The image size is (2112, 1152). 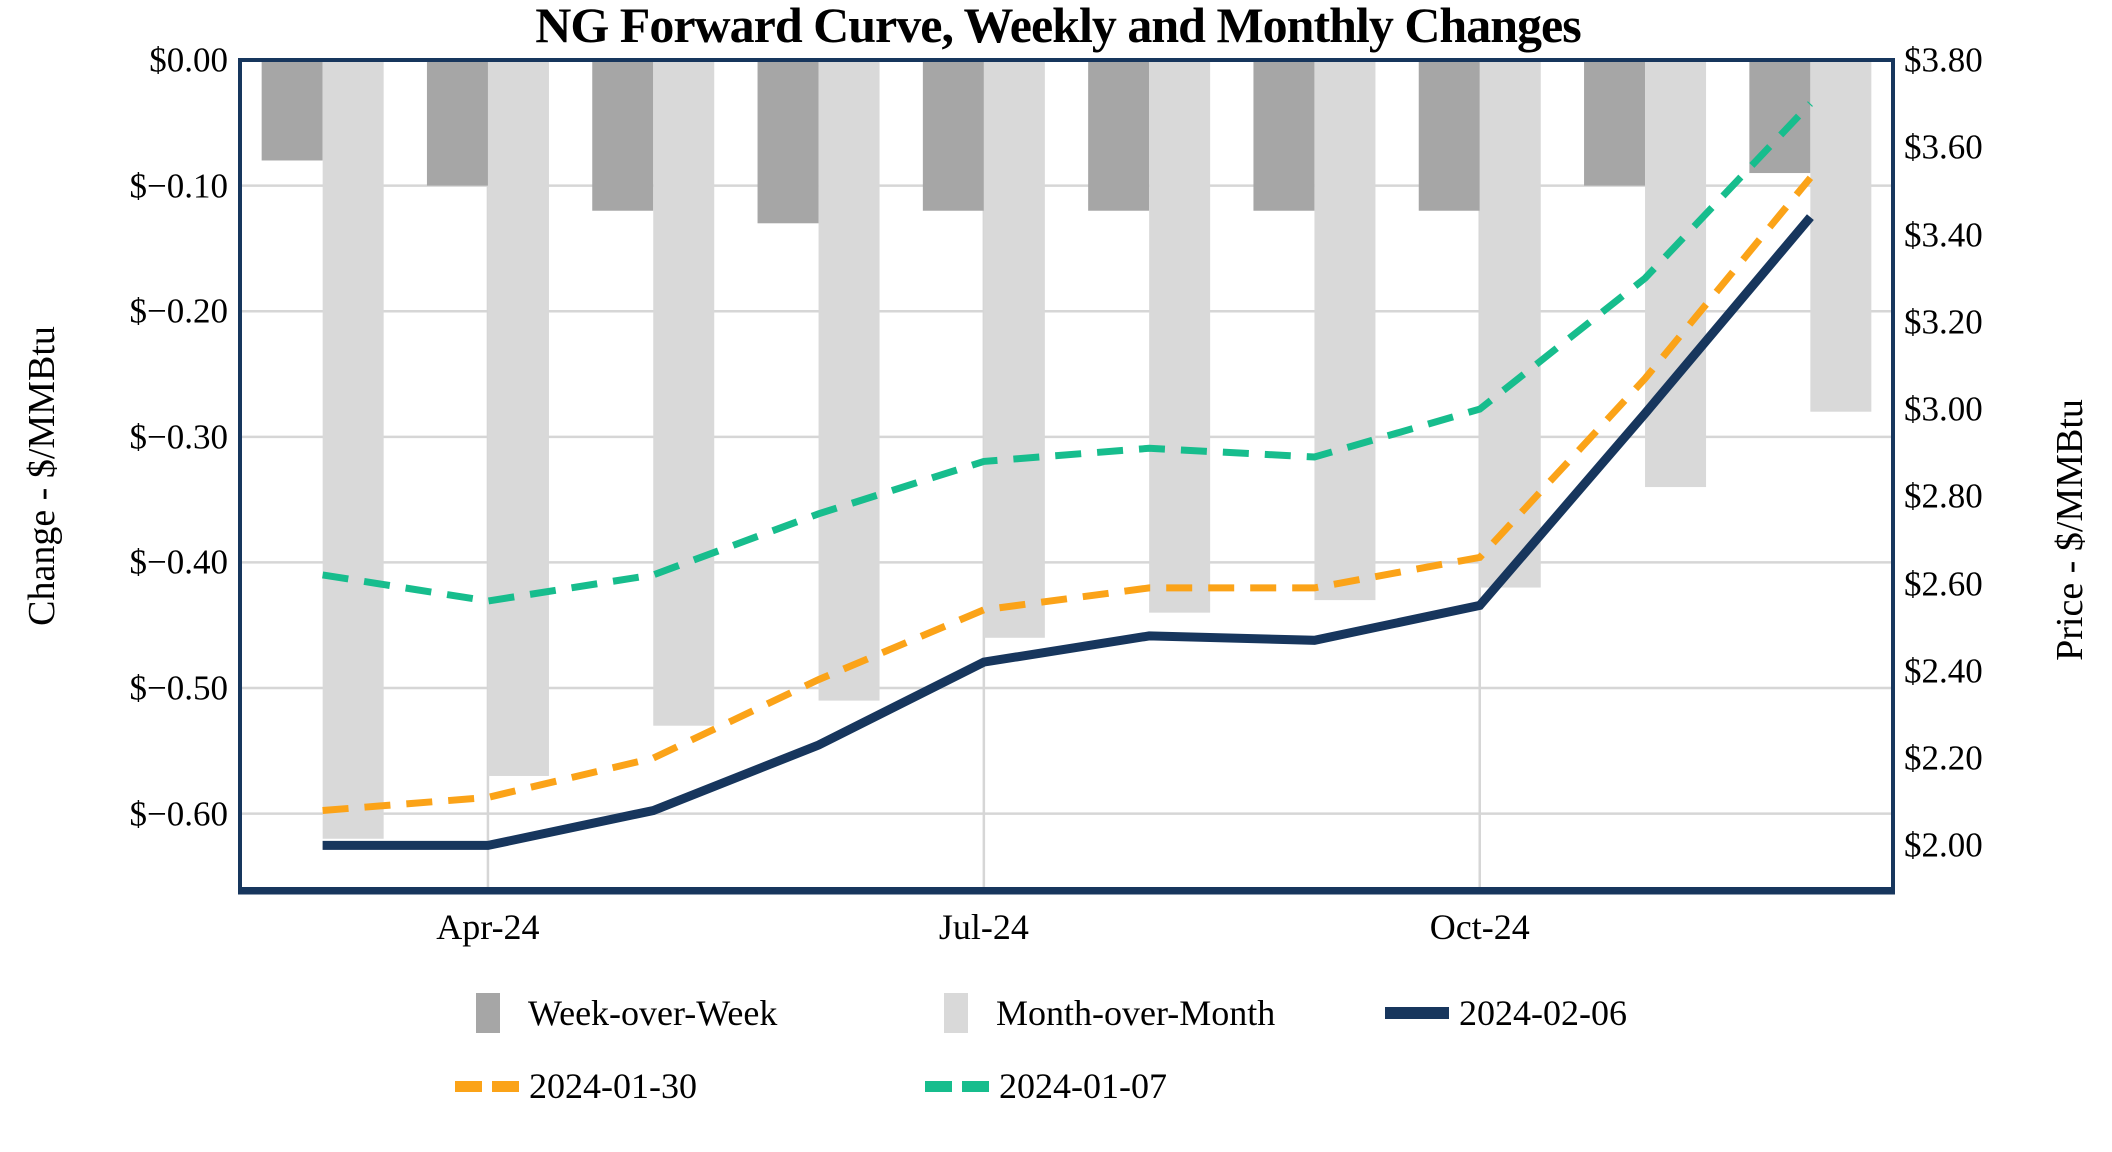 What do you see at coordinates (1943, 409) in the screenshot?
I see `right-axis-tick-label: $3.00` at bounding box center [1943, 409].